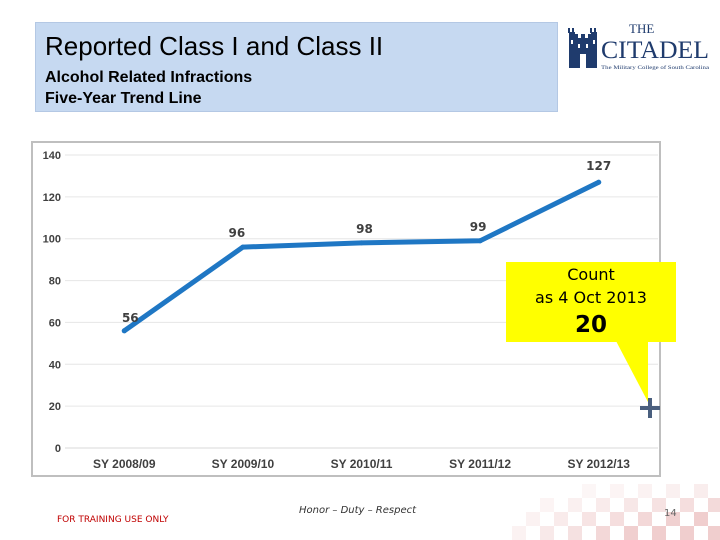  Describe the element at coordinates (650, 408) in the screenshot. I see `current-count-marker` at that location.